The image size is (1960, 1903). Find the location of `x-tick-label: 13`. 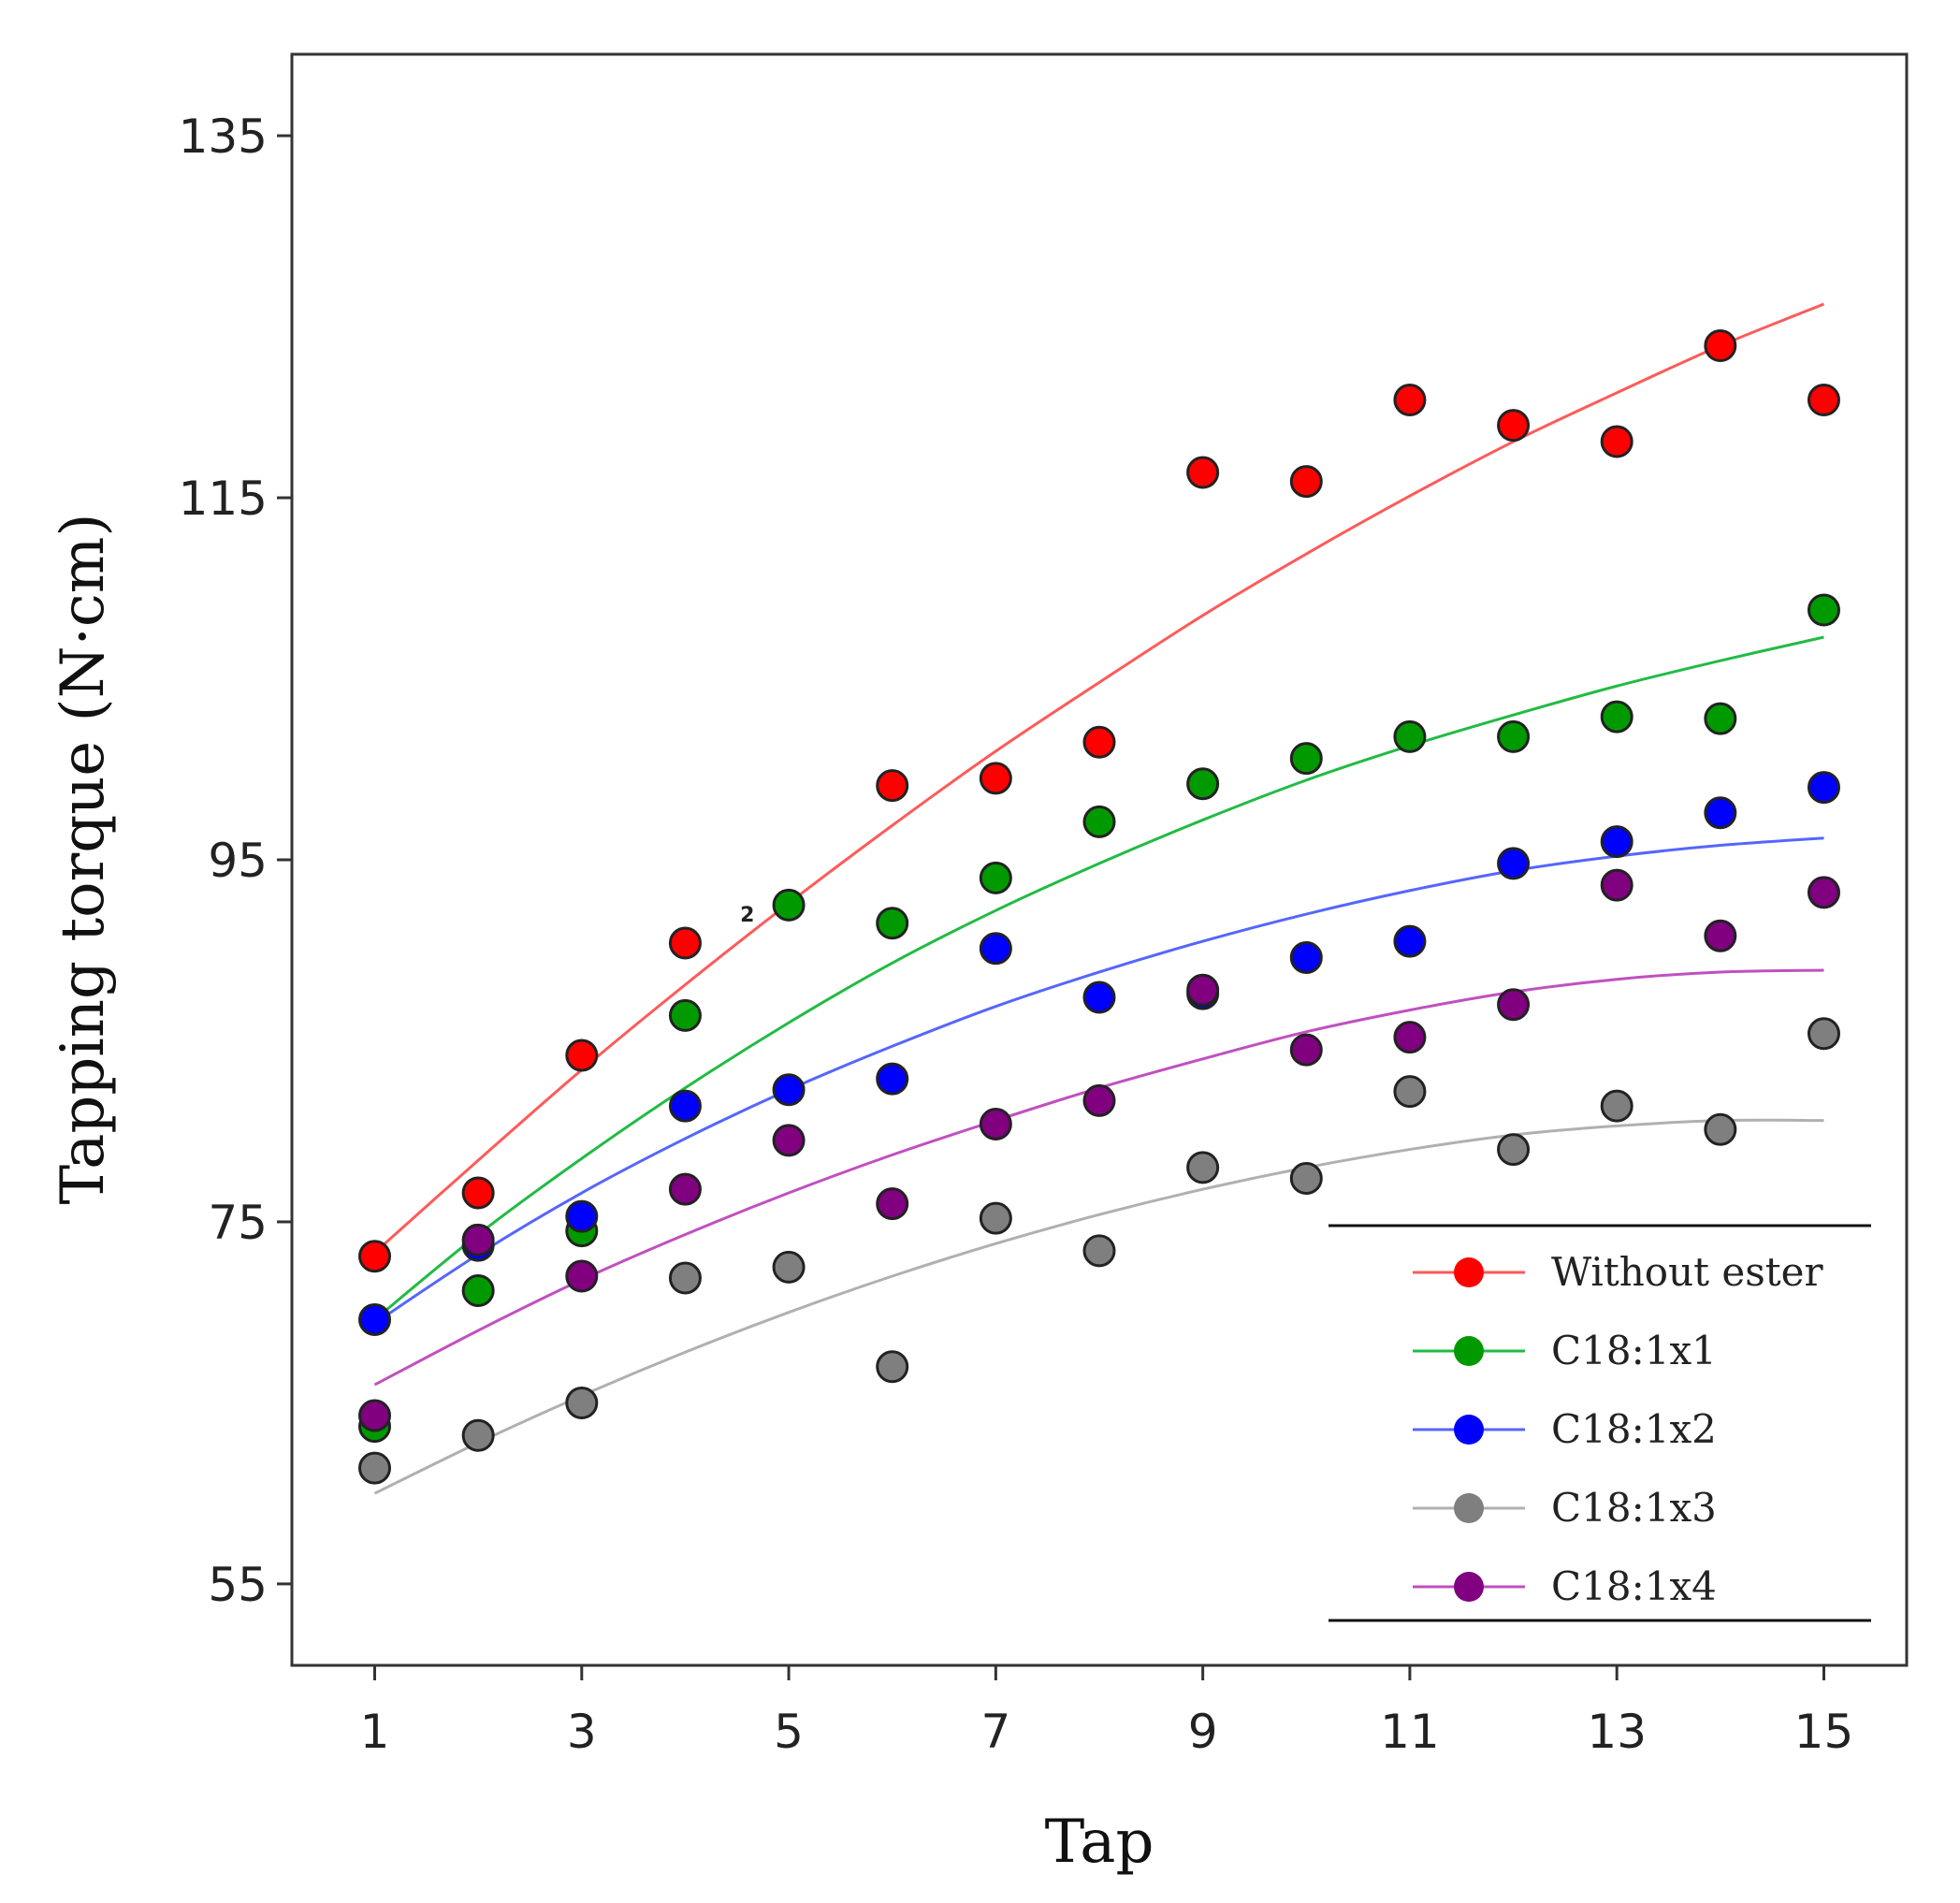

x-tick-label: 13 is located at coordinates (1617, 1732).